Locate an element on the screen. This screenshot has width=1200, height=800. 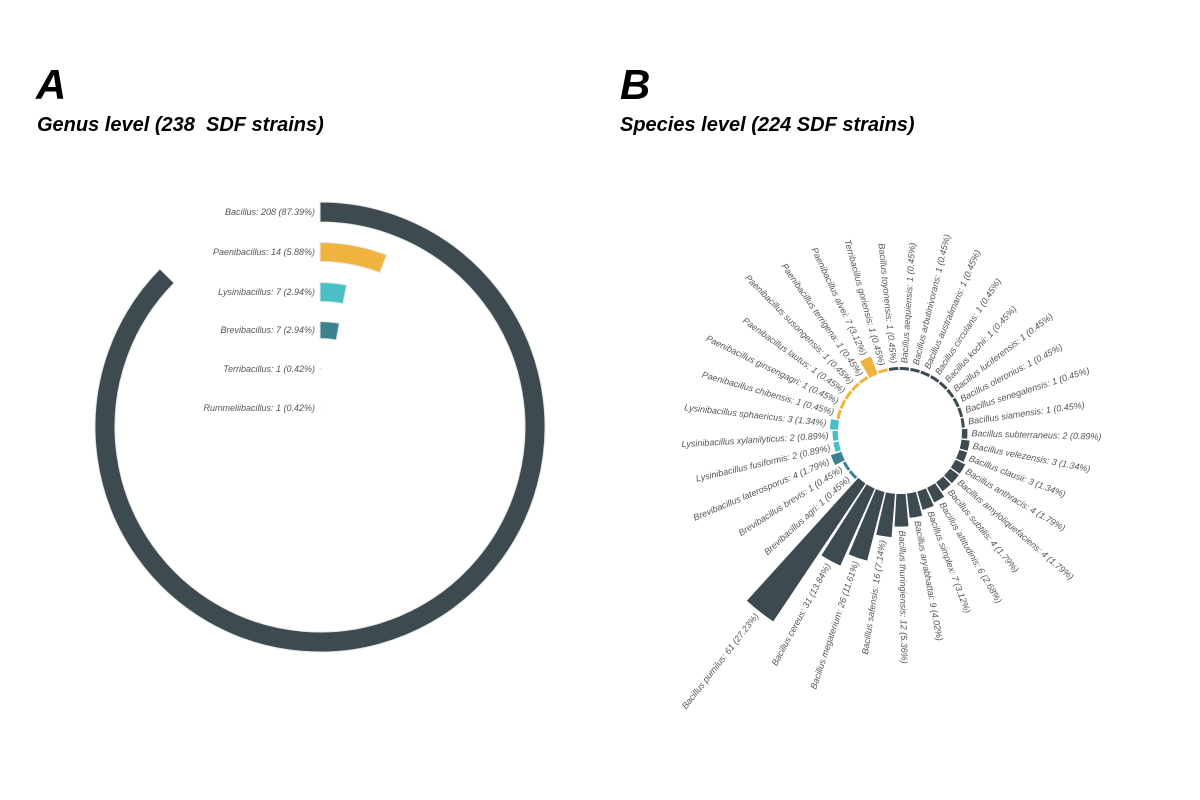
species-bar-bacillus-pumilus is located at coordinates (806, 549).